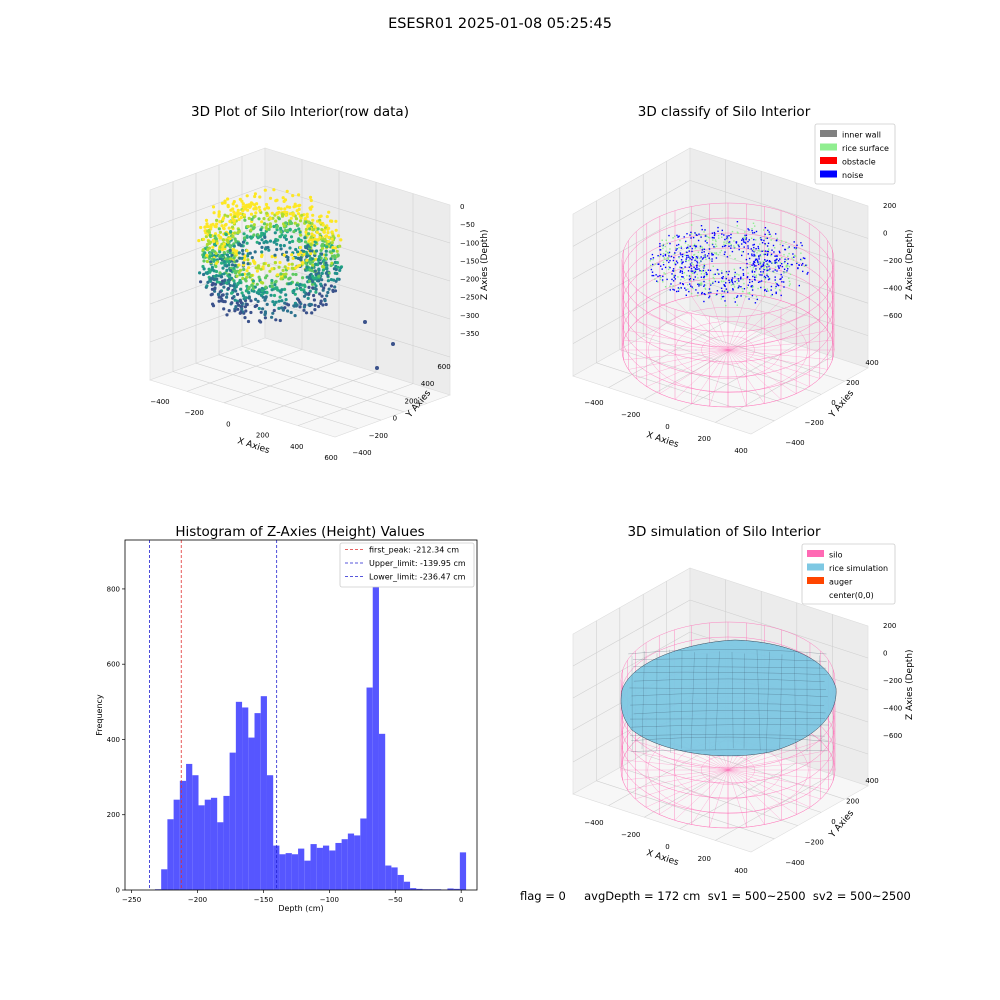  I want to click on z-tick: 0, so click(885, 234).